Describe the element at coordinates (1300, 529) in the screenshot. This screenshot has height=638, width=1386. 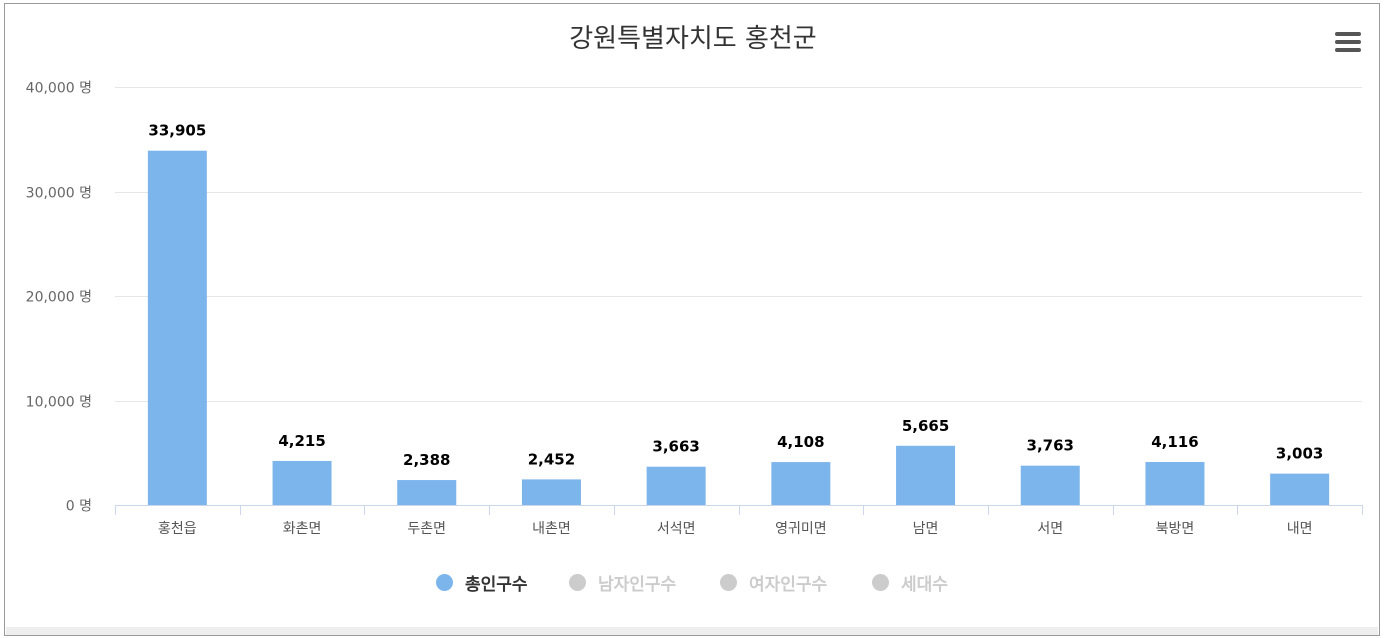
I see `x-tick-label: 내면` at that location.